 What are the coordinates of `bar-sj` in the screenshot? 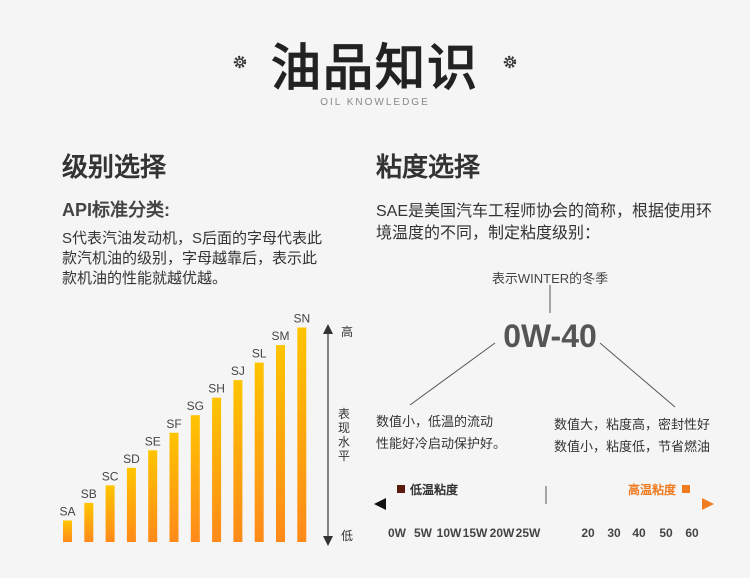 It's located at (238, 461).